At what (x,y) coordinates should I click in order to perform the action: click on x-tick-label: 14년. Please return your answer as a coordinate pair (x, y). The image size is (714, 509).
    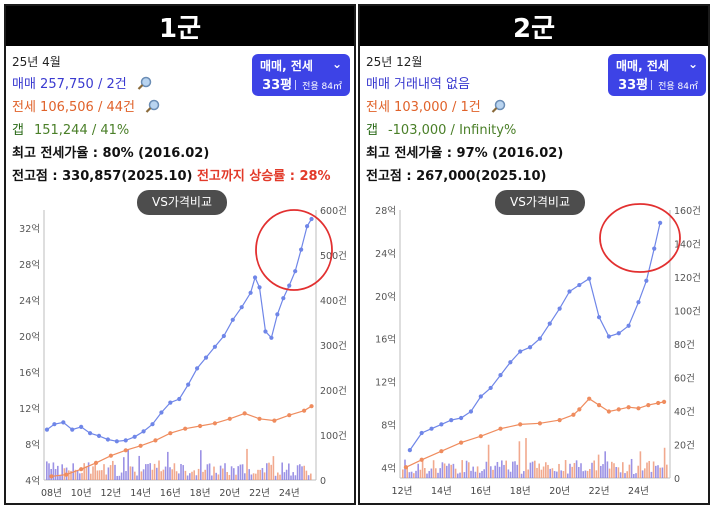
    Looking at the image, I should click on (441, 491).